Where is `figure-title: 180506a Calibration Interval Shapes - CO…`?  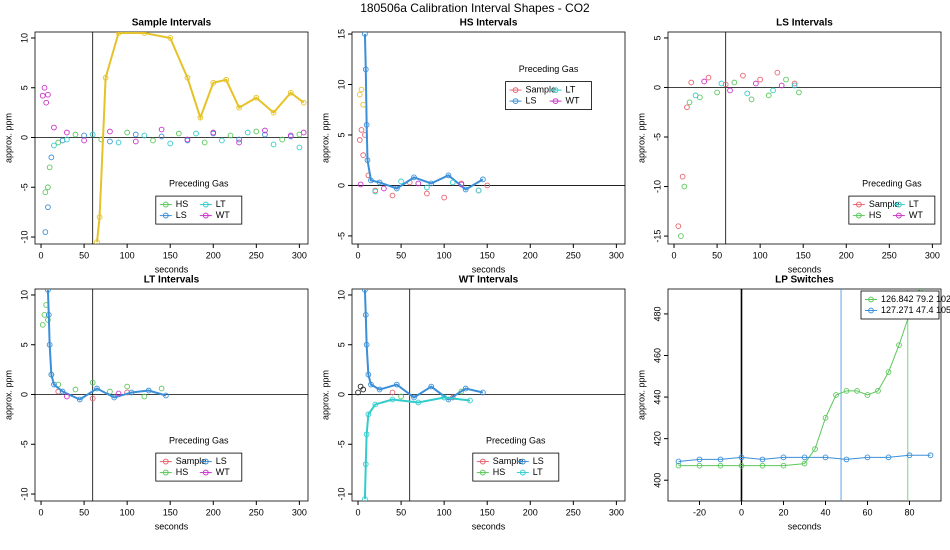
figure-title: 180506a Calibration Interval Shapes - CO… is located at coordinates (475, 8).